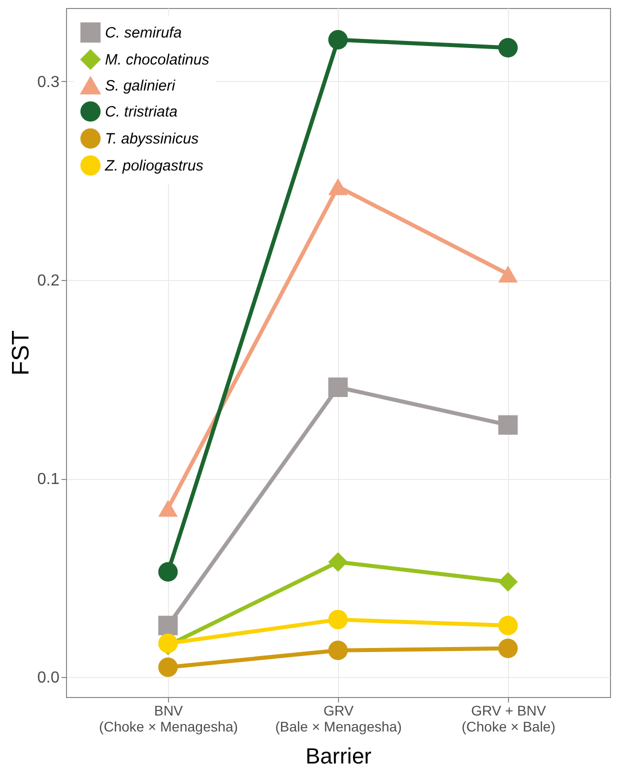 This screenshot has width=618, height=775. I want to click on y-tick-label: 0.0, so click(48, 678).